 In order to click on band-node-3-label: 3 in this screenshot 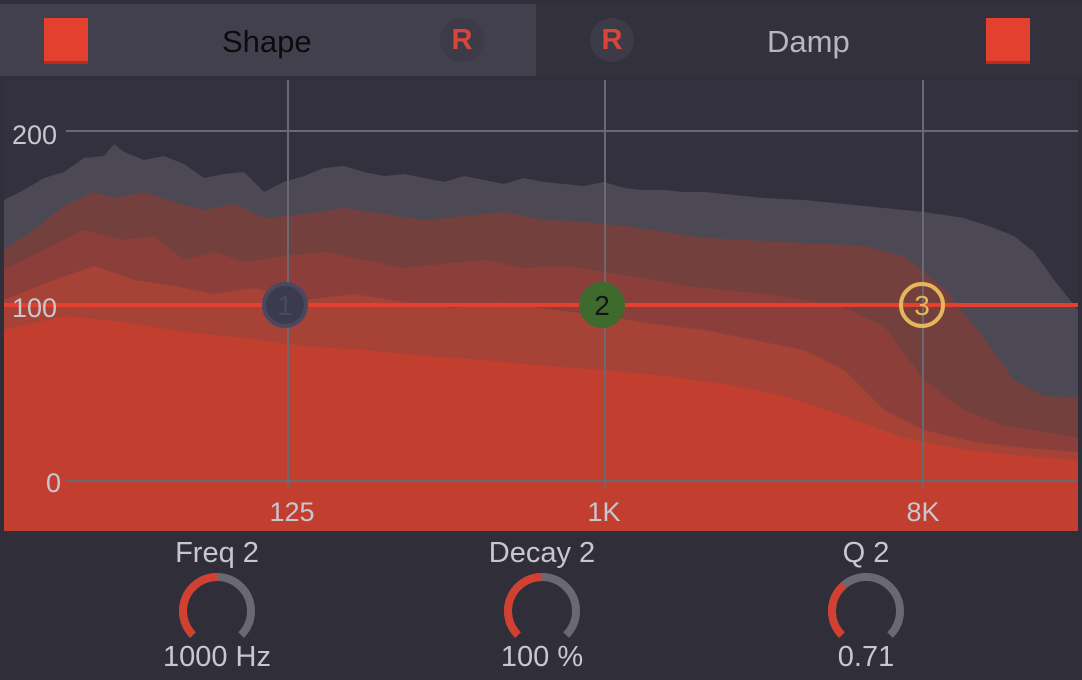, I will do `click(922, 305)`.